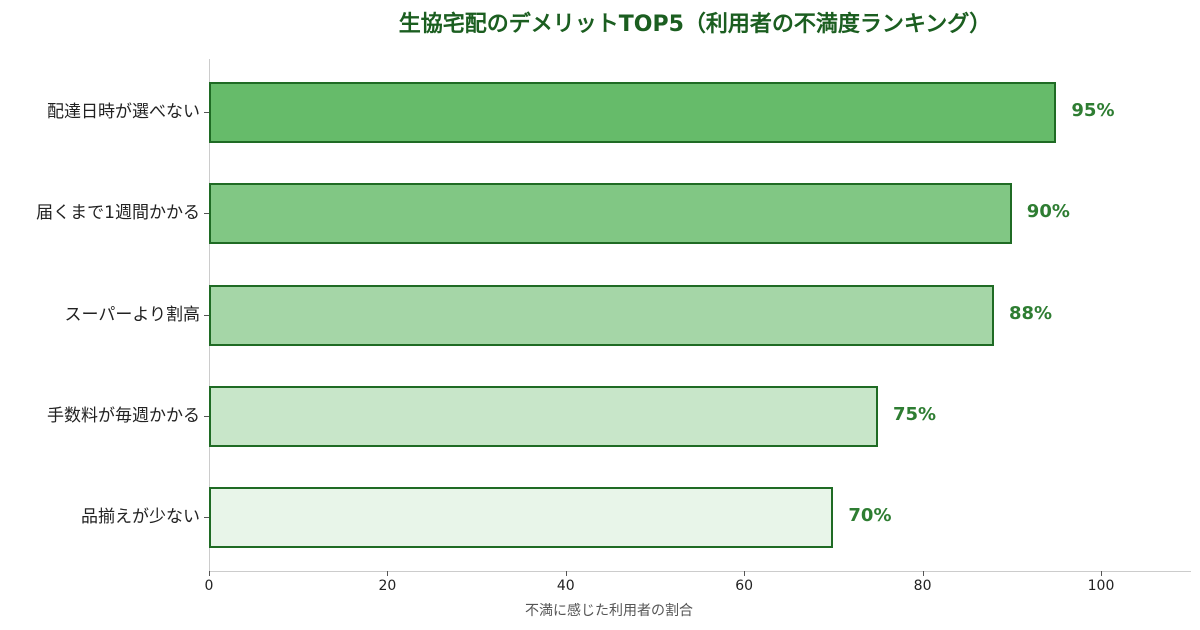 The height and width of the screenshot is (630, 1200). What do you see at coordinates (700, 571) in the screenshot?
I see `x-axis-spine` at bounding box center [700, 571].